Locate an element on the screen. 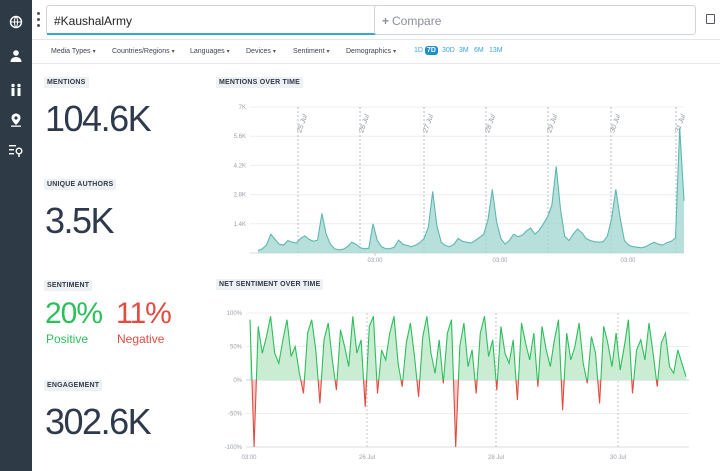 The width and height of the screenshot is (720, 471). y-tick-label: 5.6K is located at coordinates (240, 137).